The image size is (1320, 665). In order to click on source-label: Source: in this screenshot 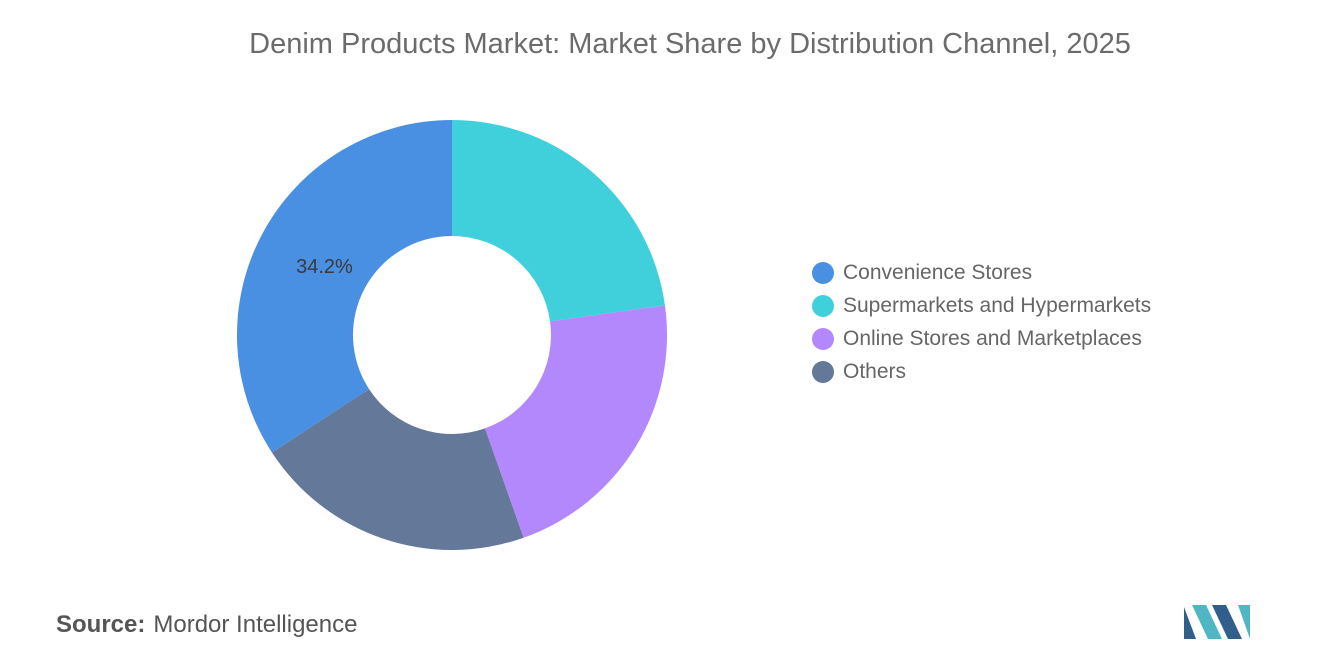, I will do `click(101, 624)`.